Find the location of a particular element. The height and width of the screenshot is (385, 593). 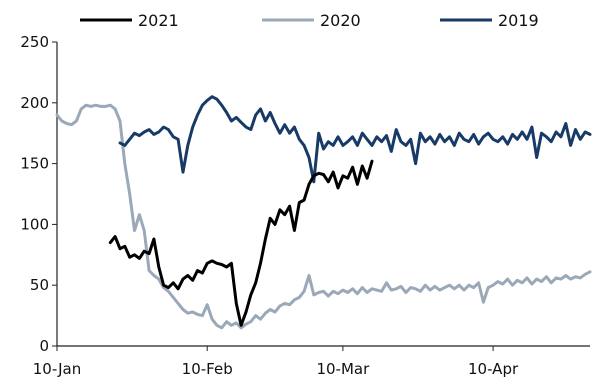

legend-label-2020: 2020 is located at coordinates (340, 20).